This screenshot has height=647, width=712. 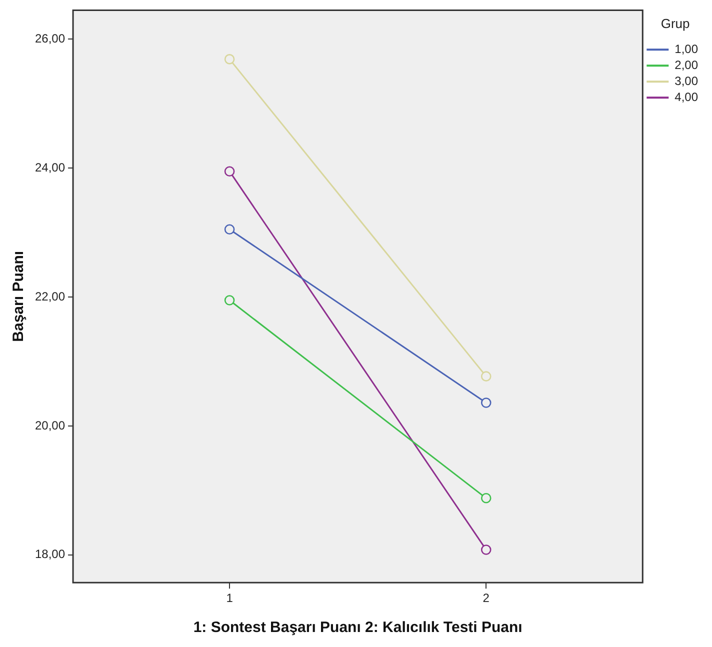 What do you see at coordinates (675, 24) in the screenshot?
I see `legend-title: Grup` at bounding box center [675, 24].